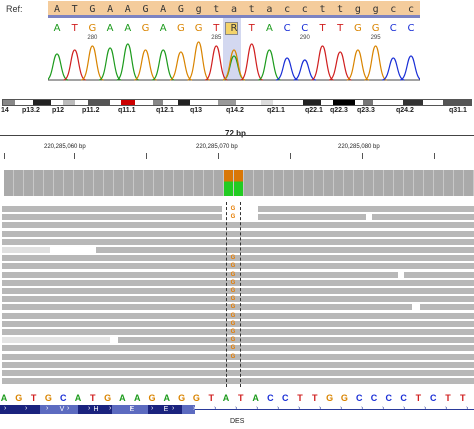  What do you see at coordinates (237, 421) in the screenshot?
I see `gene-name-label: DES` at bounding box center [237, 421].